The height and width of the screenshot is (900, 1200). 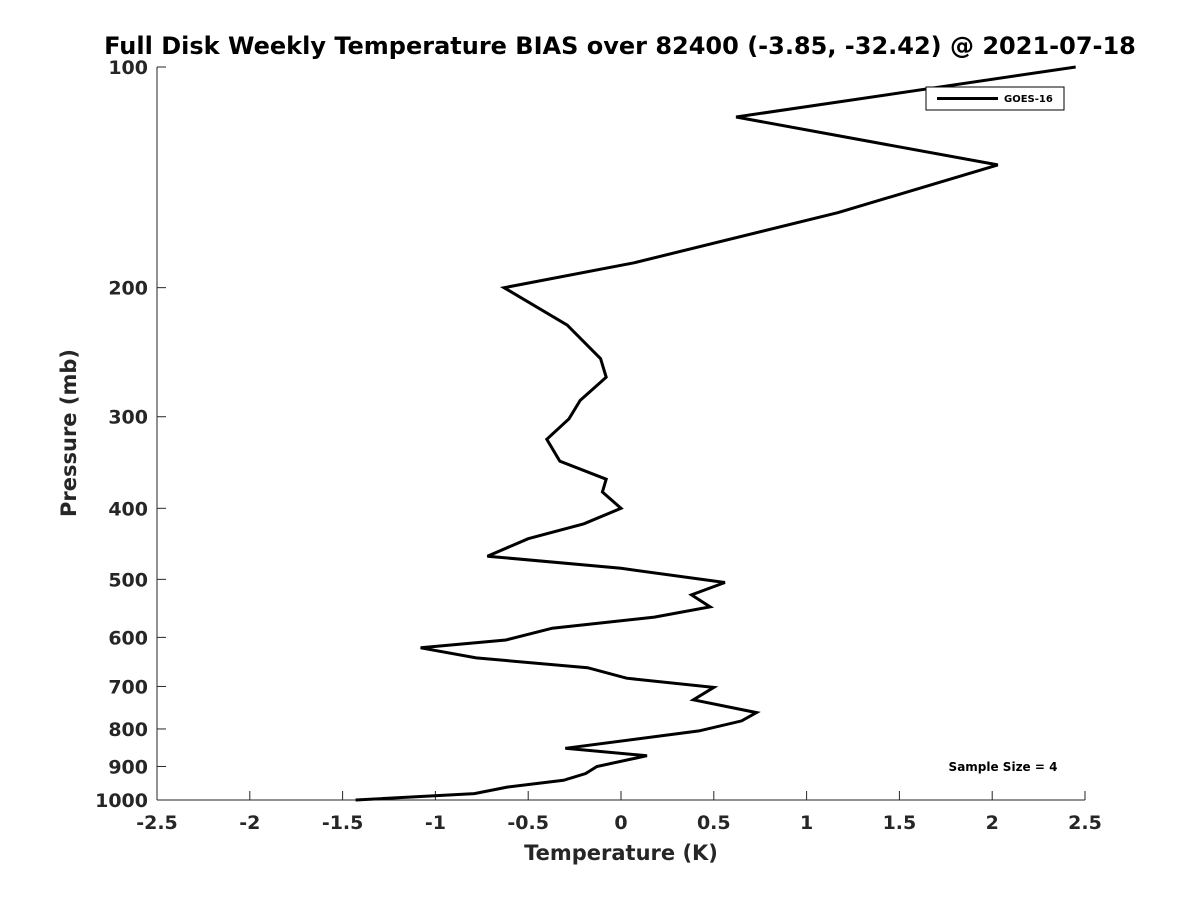 I want to click on x-tick-label: -2, so click(x=249, y=823).